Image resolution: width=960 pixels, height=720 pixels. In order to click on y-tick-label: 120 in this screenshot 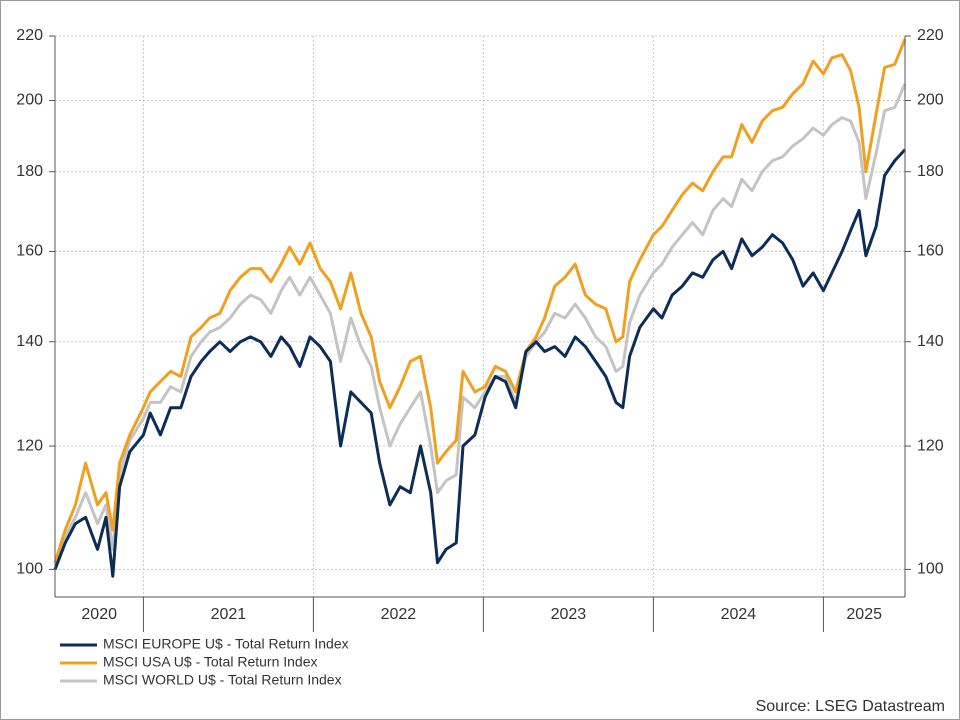, I will do `click(29, 445)`.